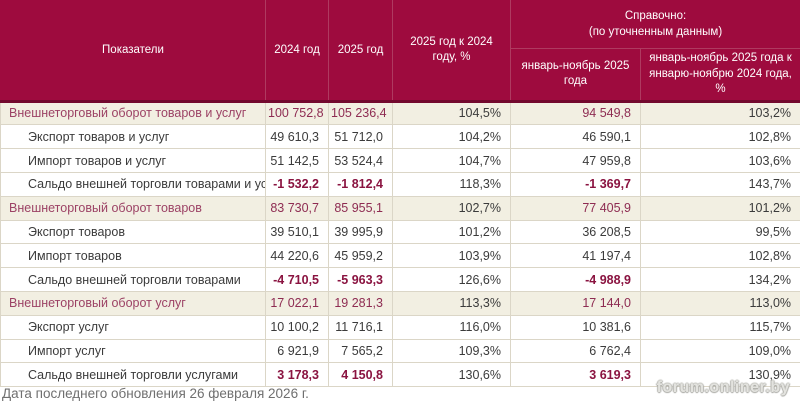  I want to click on cell-value: 100 752,8, so click(297, 112).